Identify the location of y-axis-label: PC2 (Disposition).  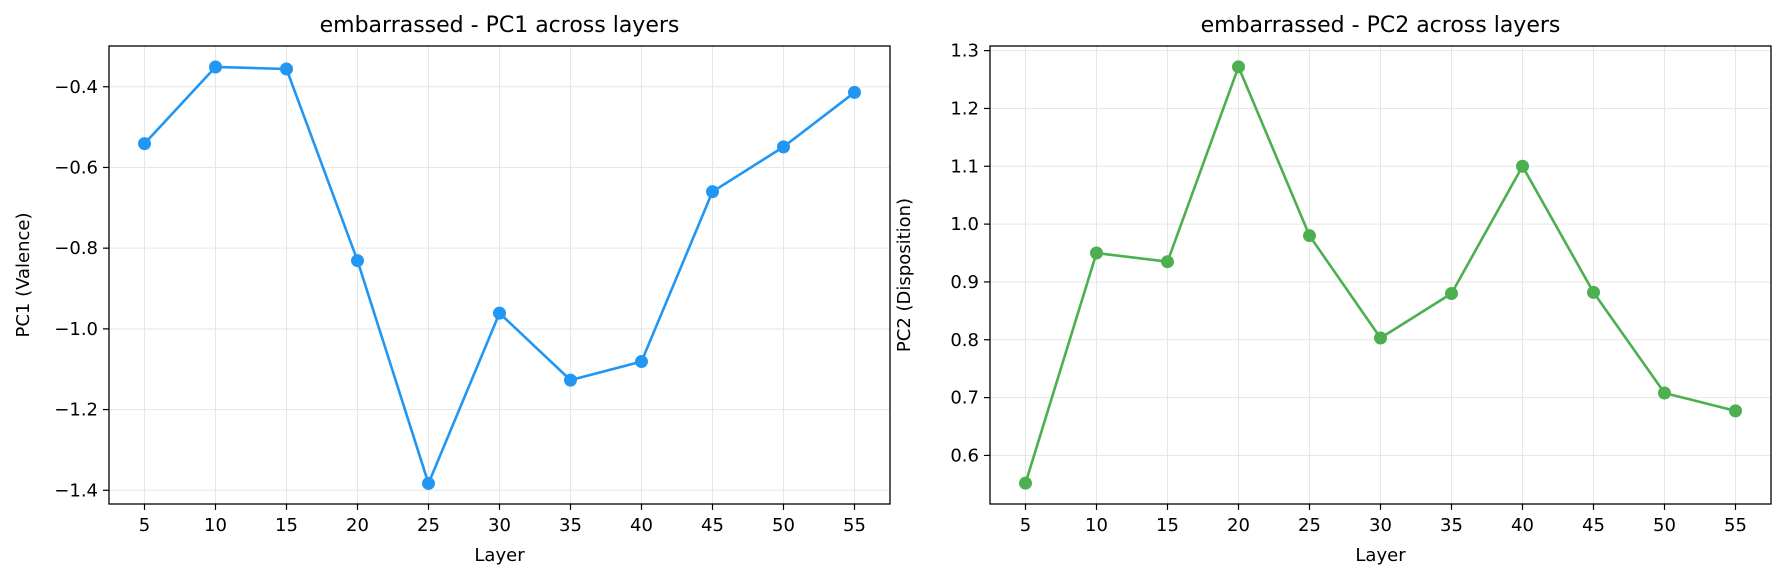
(904, 275).